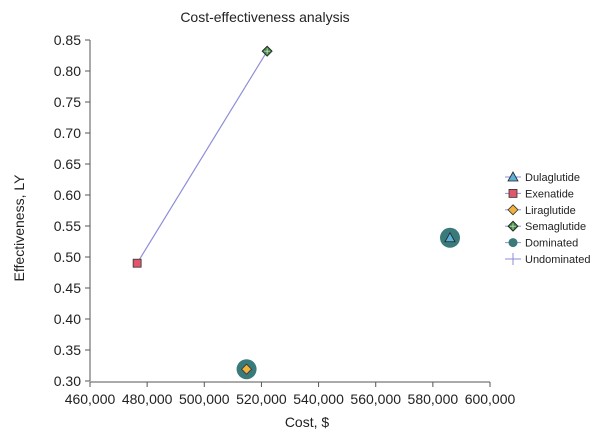 The image size is (606, 433). What do you see at coordinates (264, 17) in the screenshot?
I see `chart-title: Cost-effectiveness analysis` at bounding box center [264, 17].